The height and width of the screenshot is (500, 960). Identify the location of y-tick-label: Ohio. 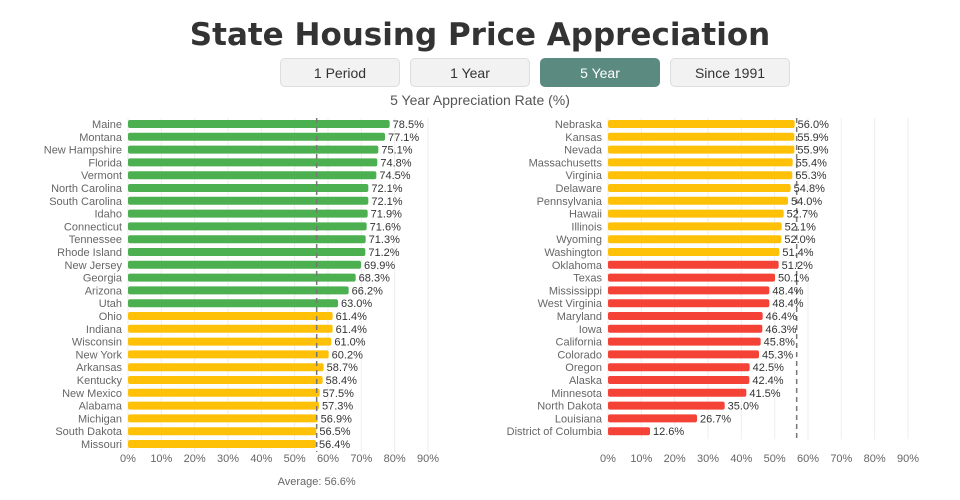
(110, 317).